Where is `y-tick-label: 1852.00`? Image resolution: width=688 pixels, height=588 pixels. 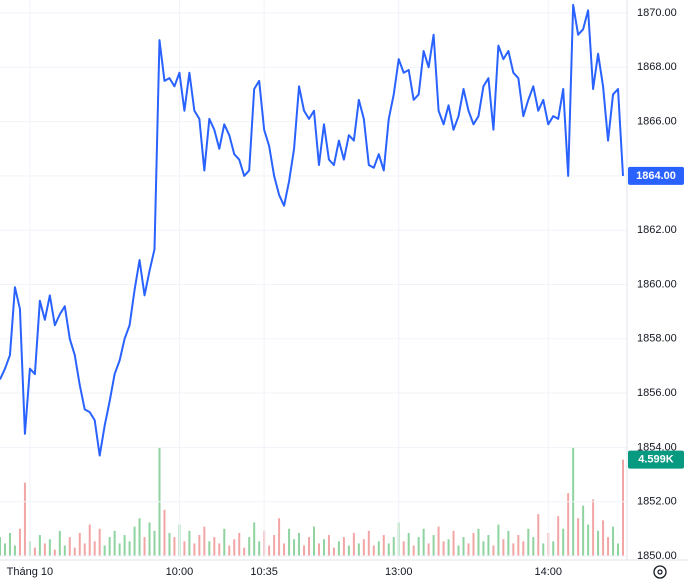
y-tick-label: 1852.00 is located at coordinates (657, 502).